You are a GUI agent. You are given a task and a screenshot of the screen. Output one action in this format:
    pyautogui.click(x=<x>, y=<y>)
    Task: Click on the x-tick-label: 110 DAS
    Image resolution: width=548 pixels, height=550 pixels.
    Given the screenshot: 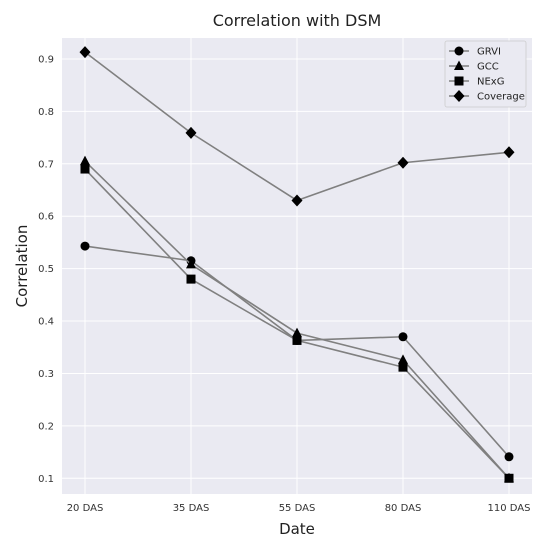 What is the action you would take?
    pyautogui.click(x=509, y=508)
    